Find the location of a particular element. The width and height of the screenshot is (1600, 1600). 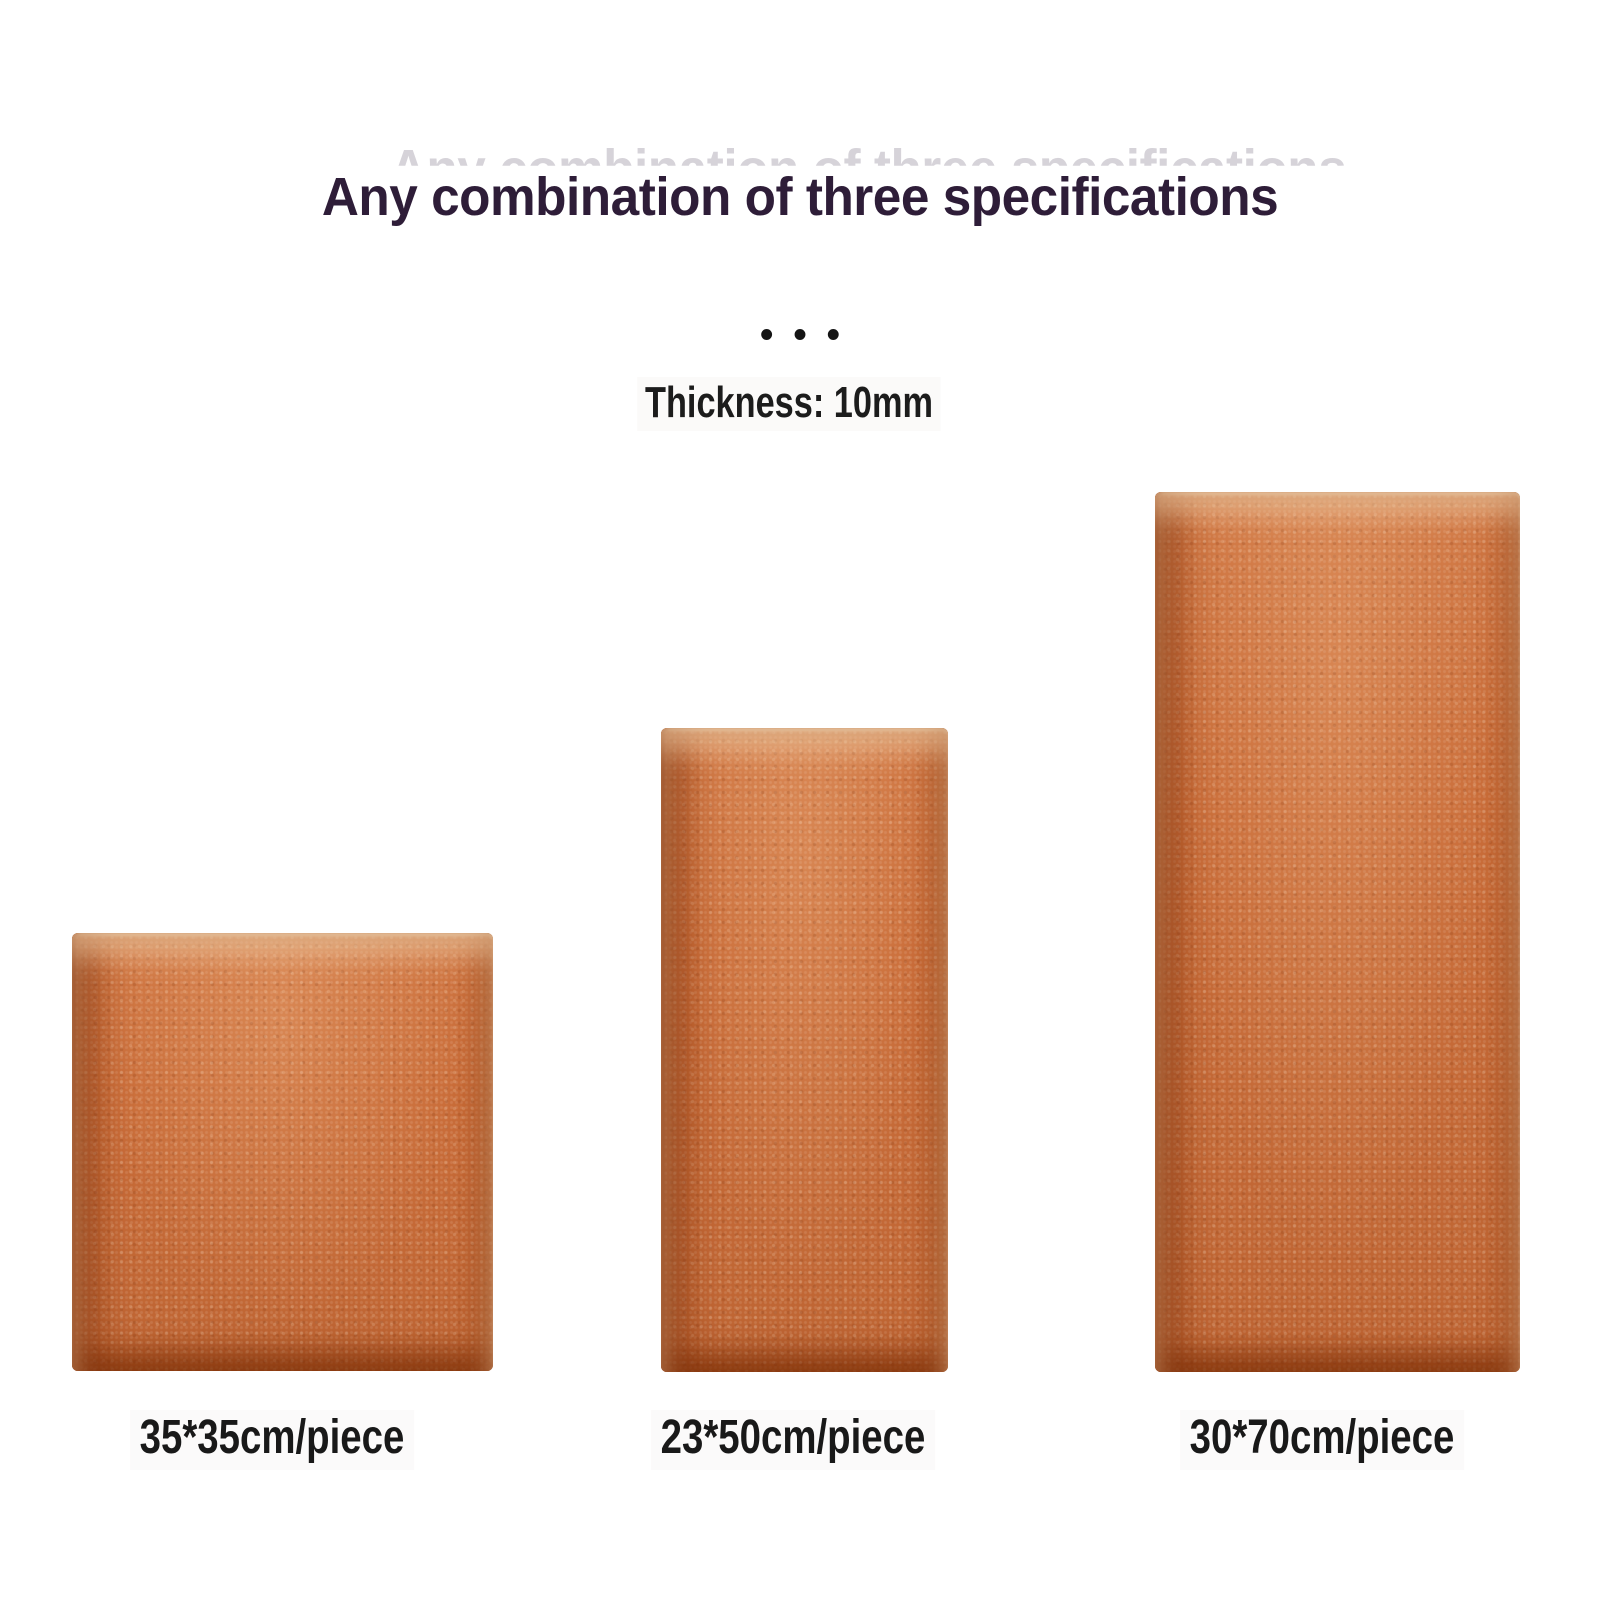

size-label-30x70: 30*70cm/piece is located at coordinates (1322, 1440).